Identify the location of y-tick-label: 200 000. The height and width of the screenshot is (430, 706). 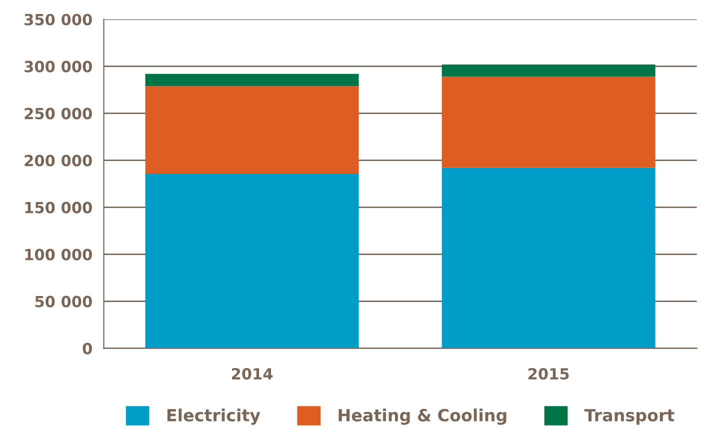
(58, 160).